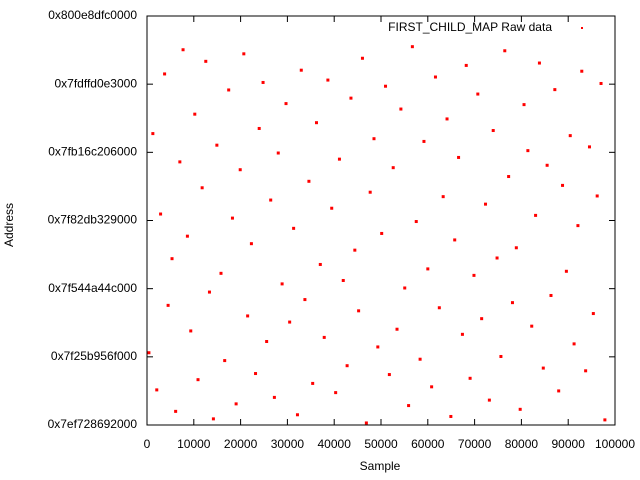 The width and height of the screenshot is (640, 480). I want to click on y-tick-label: 0x7f544a44c000, so click(92, 288).